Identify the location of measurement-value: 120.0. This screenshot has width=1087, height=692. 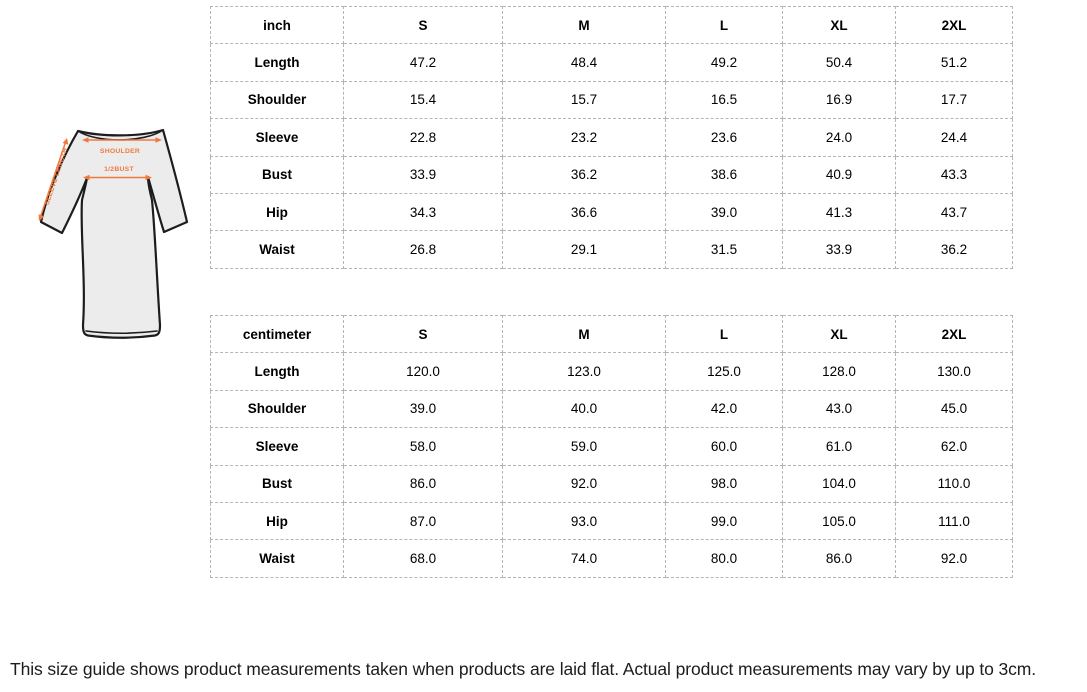
(423, 371).